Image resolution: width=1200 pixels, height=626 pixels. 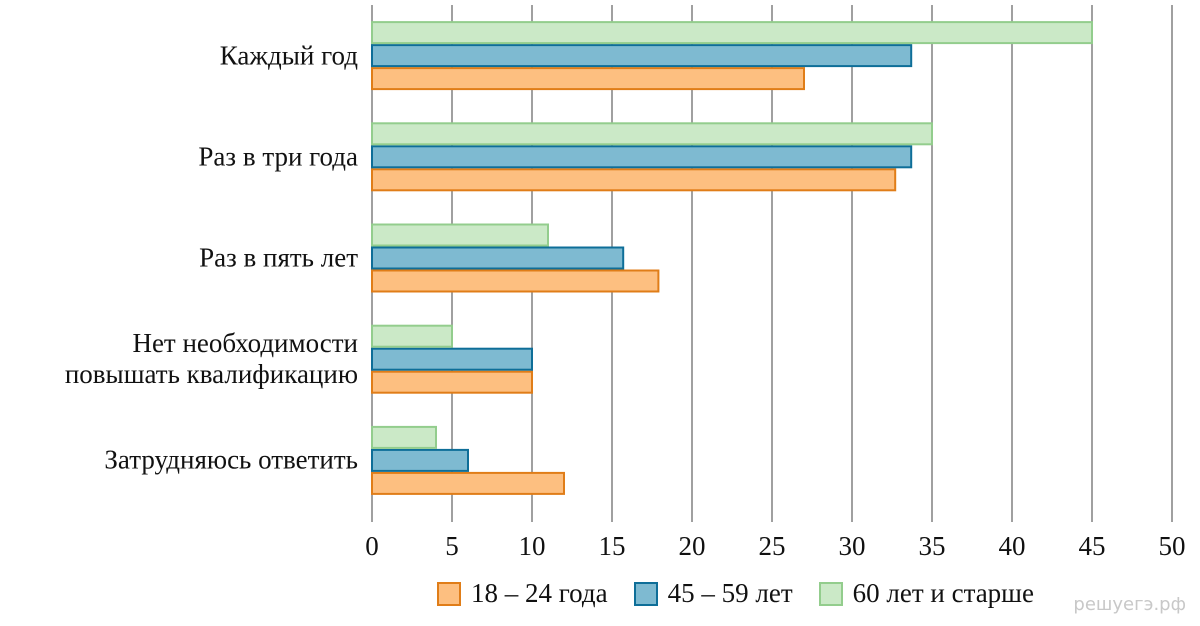 What do you see at coordinates (932, 546) in the screenshot?
I see `x-tick-label: 35` at bounding box center [932, 546].